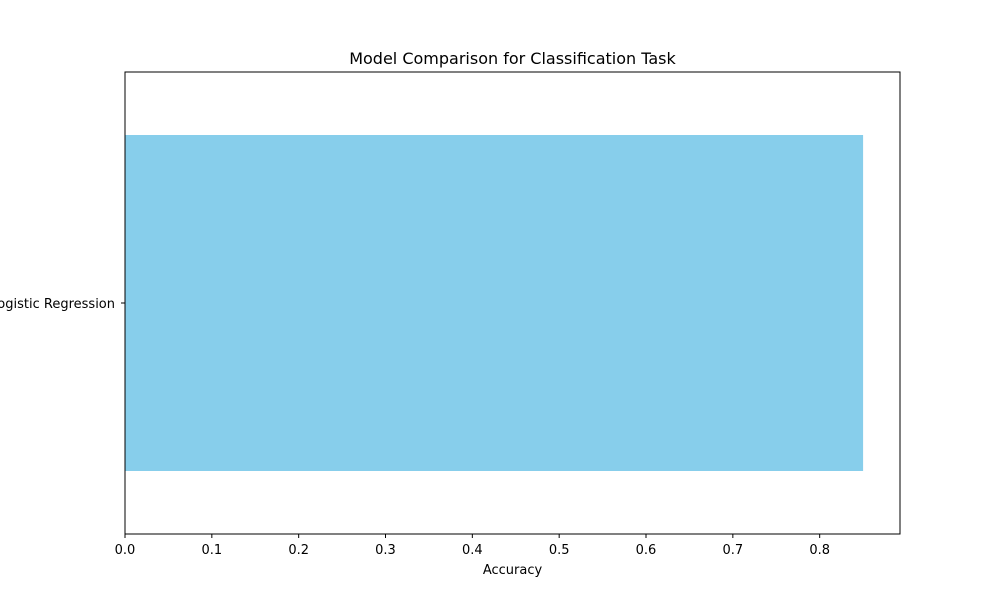 The width and height of the screenshot is (1000, 600). What do you see at coordinates (559, 550) in the screenshot?
I see `x-tick-label: 0.5` at bounding box center [559, 550].